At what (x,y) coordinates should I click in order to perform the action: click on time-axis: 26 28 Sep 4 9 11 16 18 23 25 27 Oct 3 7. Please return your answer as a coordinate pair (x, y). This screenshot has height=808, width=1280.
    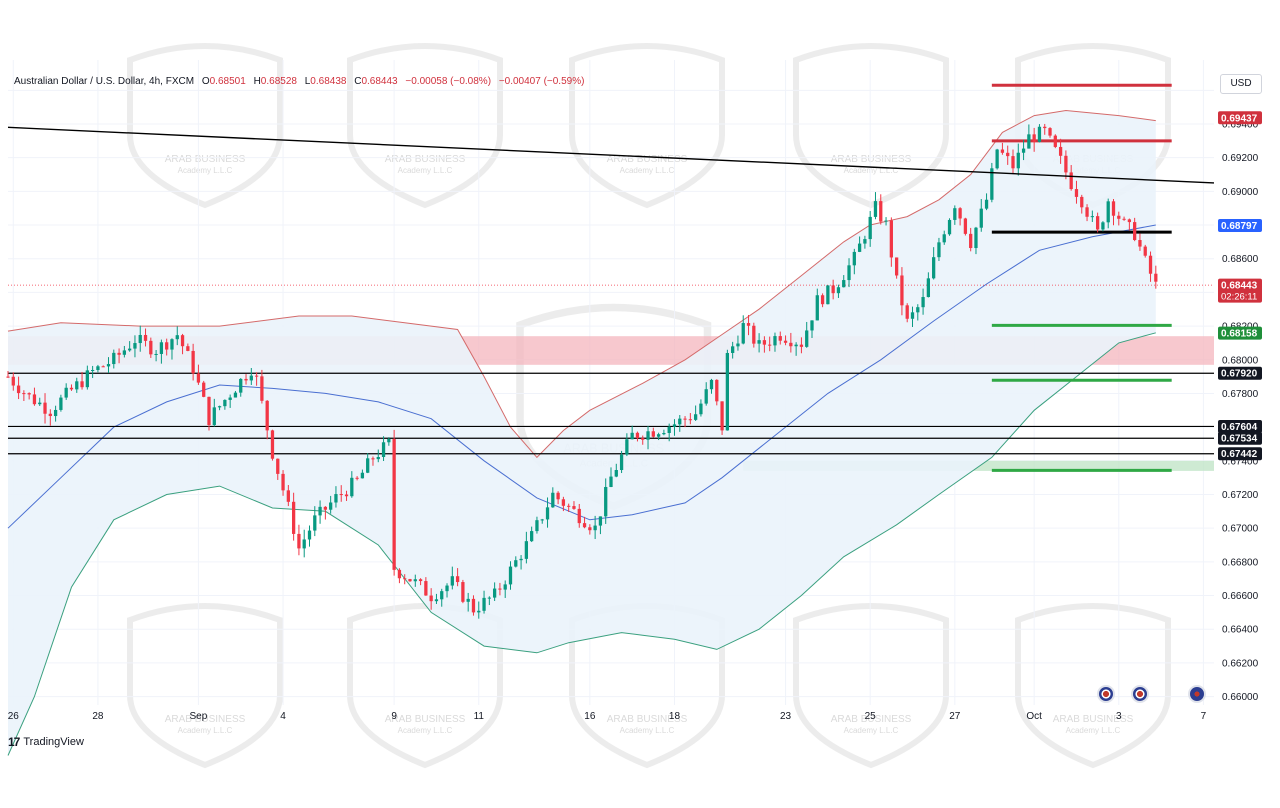
    Looking at the image, I should click on (607, 716).